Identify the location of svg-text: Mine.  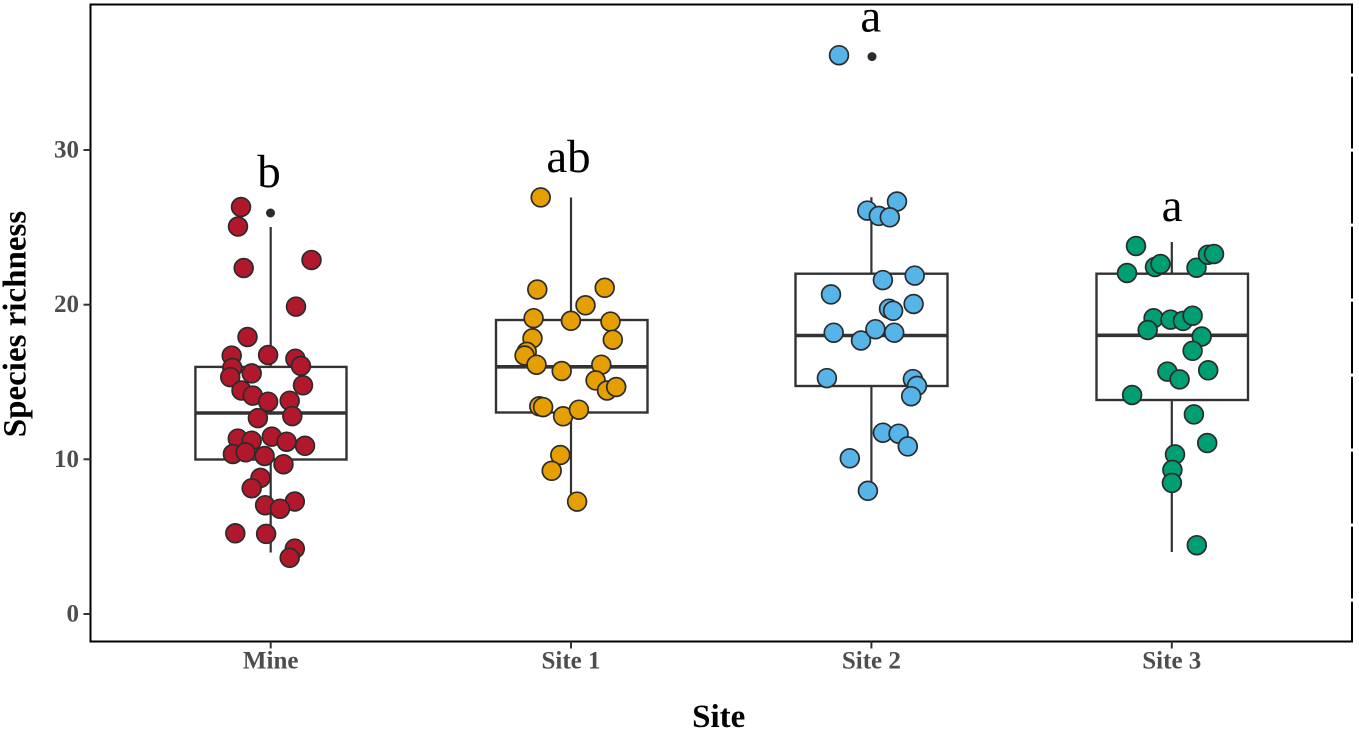
(271, 661).